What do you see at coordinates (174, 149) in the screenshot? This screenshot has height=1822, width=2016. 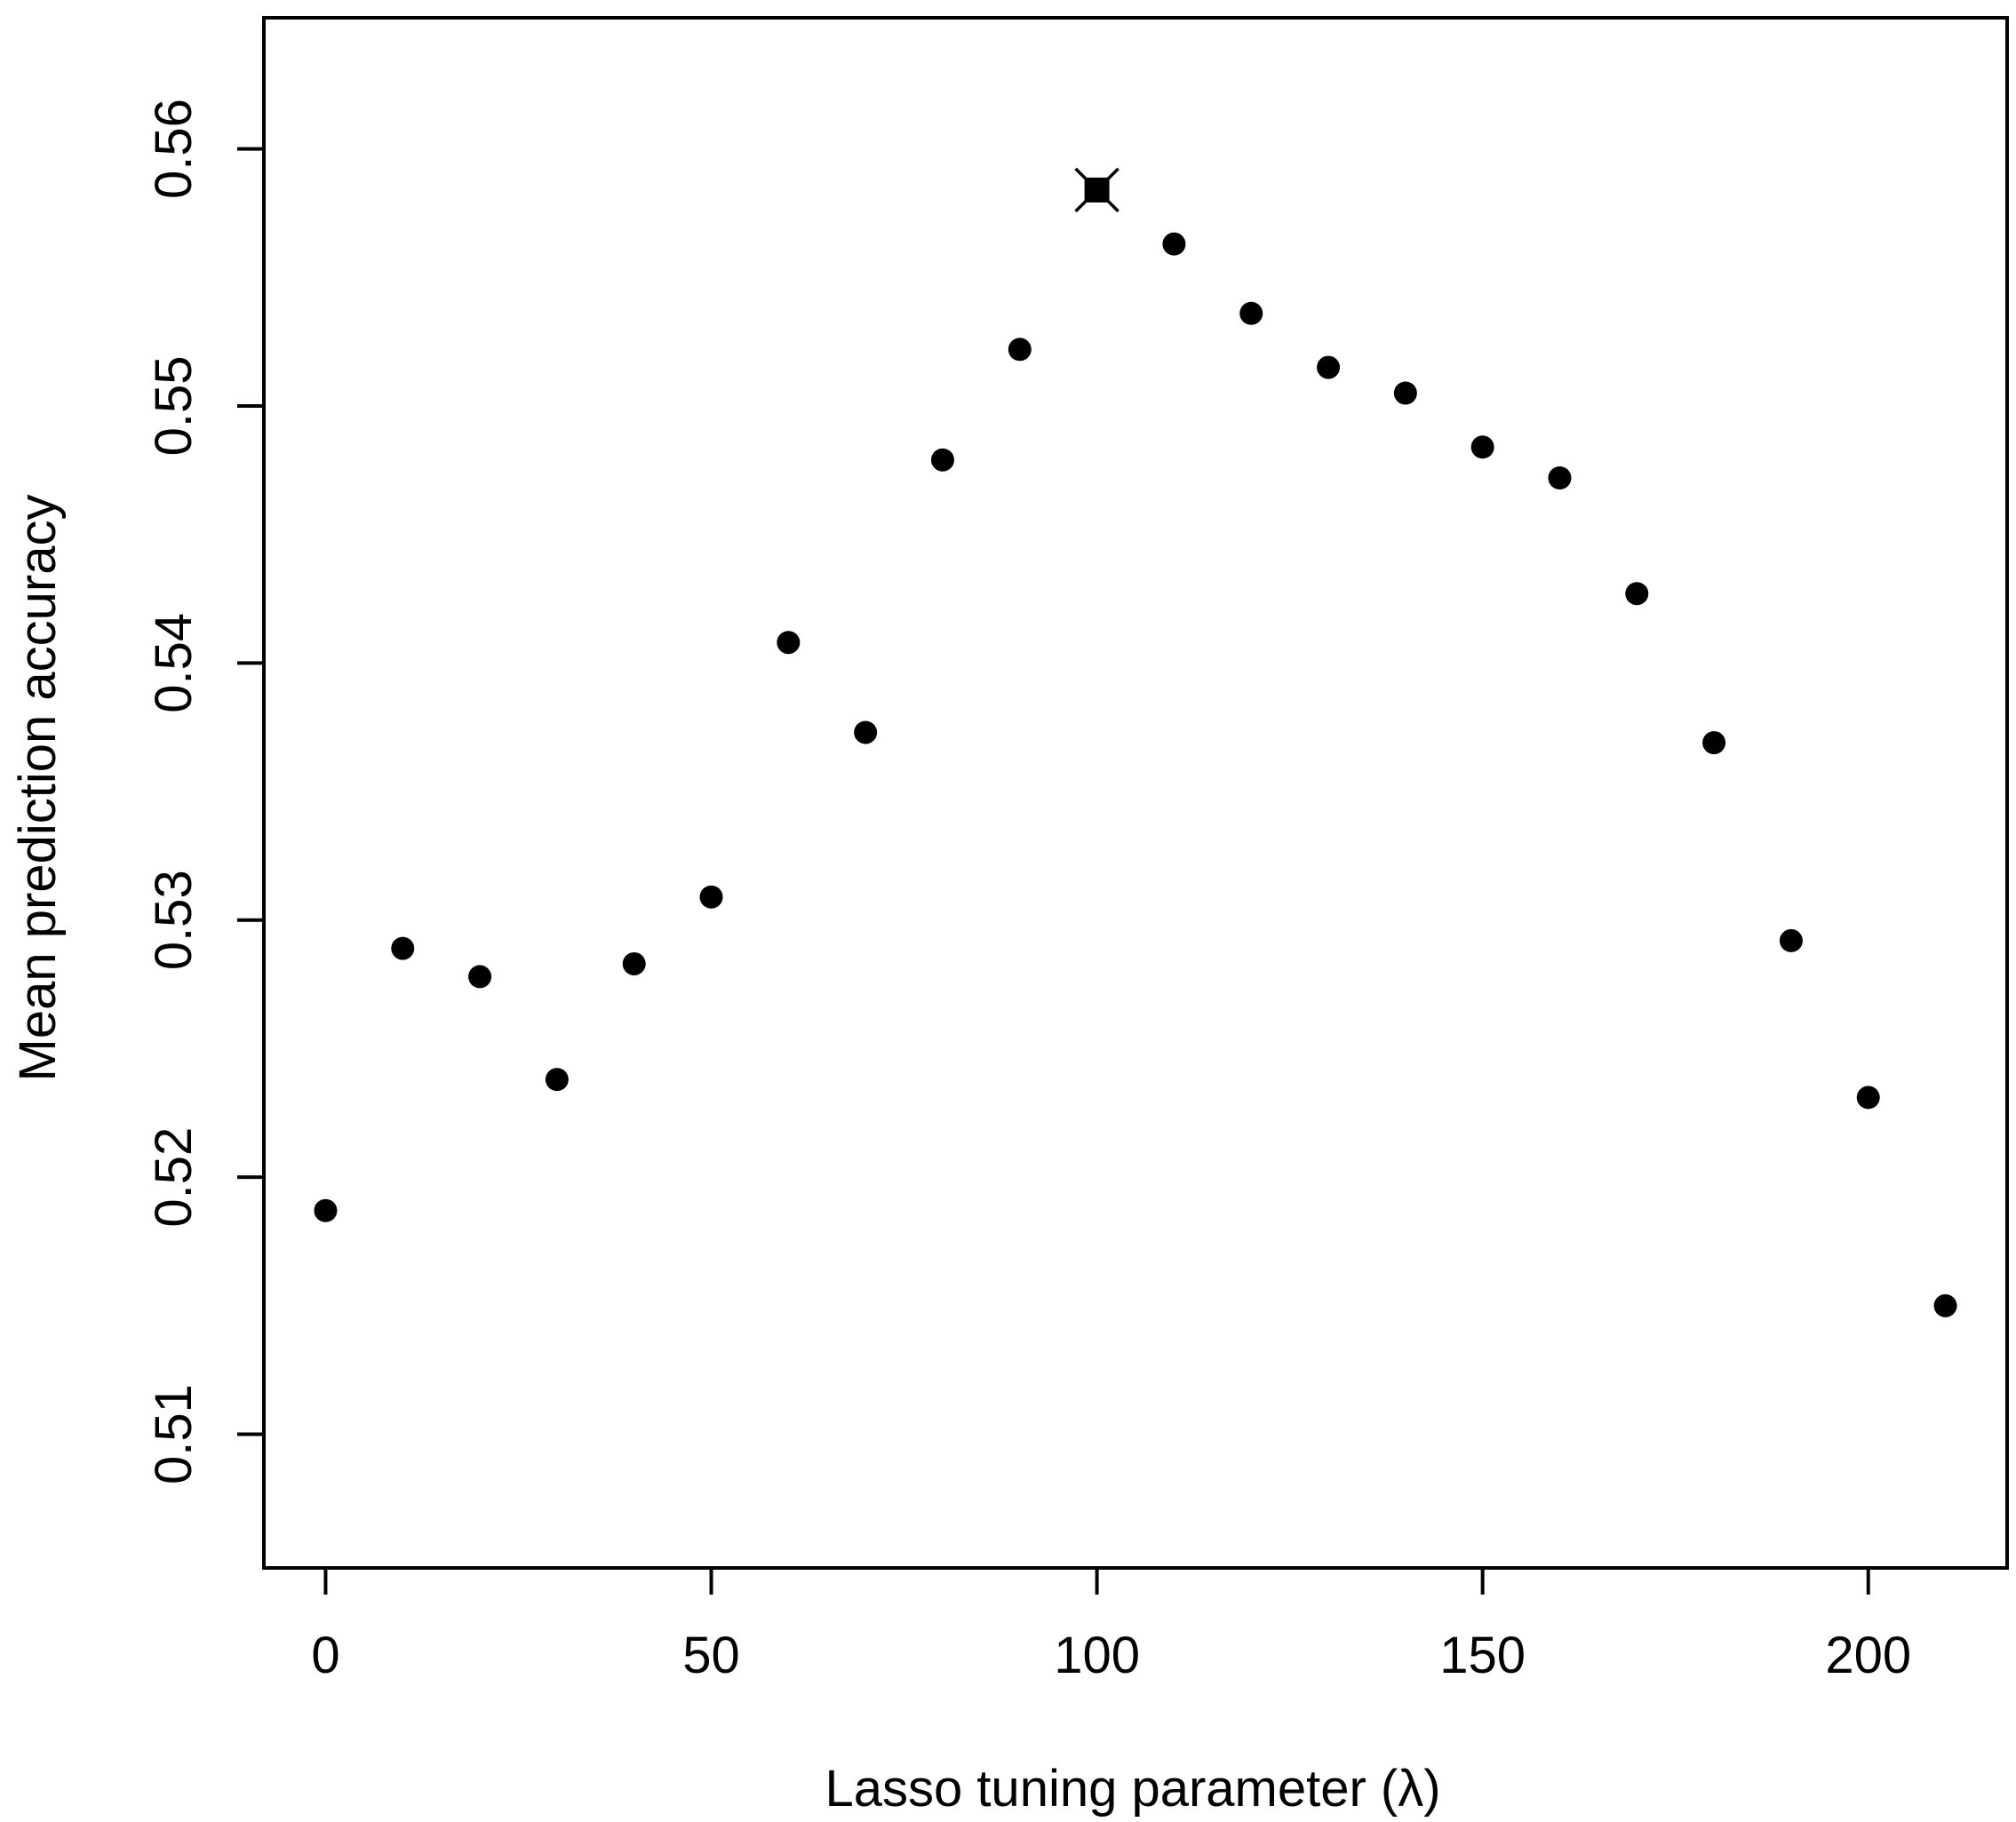 I see `y-tick-label: 0.56` at bounding box center [174, 149].